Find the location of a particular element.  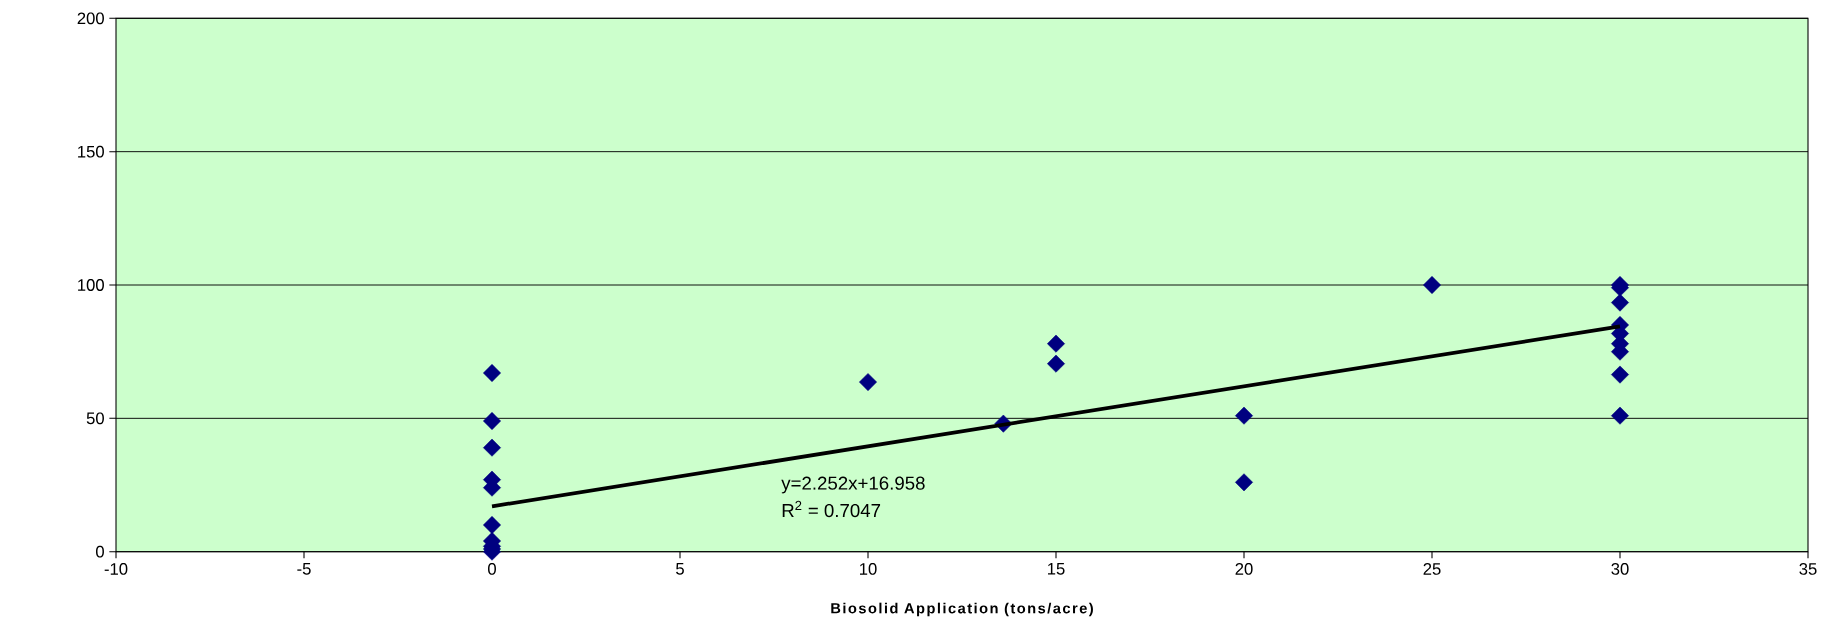

x-tick-label: -10 is located at coordinates (116, 569).